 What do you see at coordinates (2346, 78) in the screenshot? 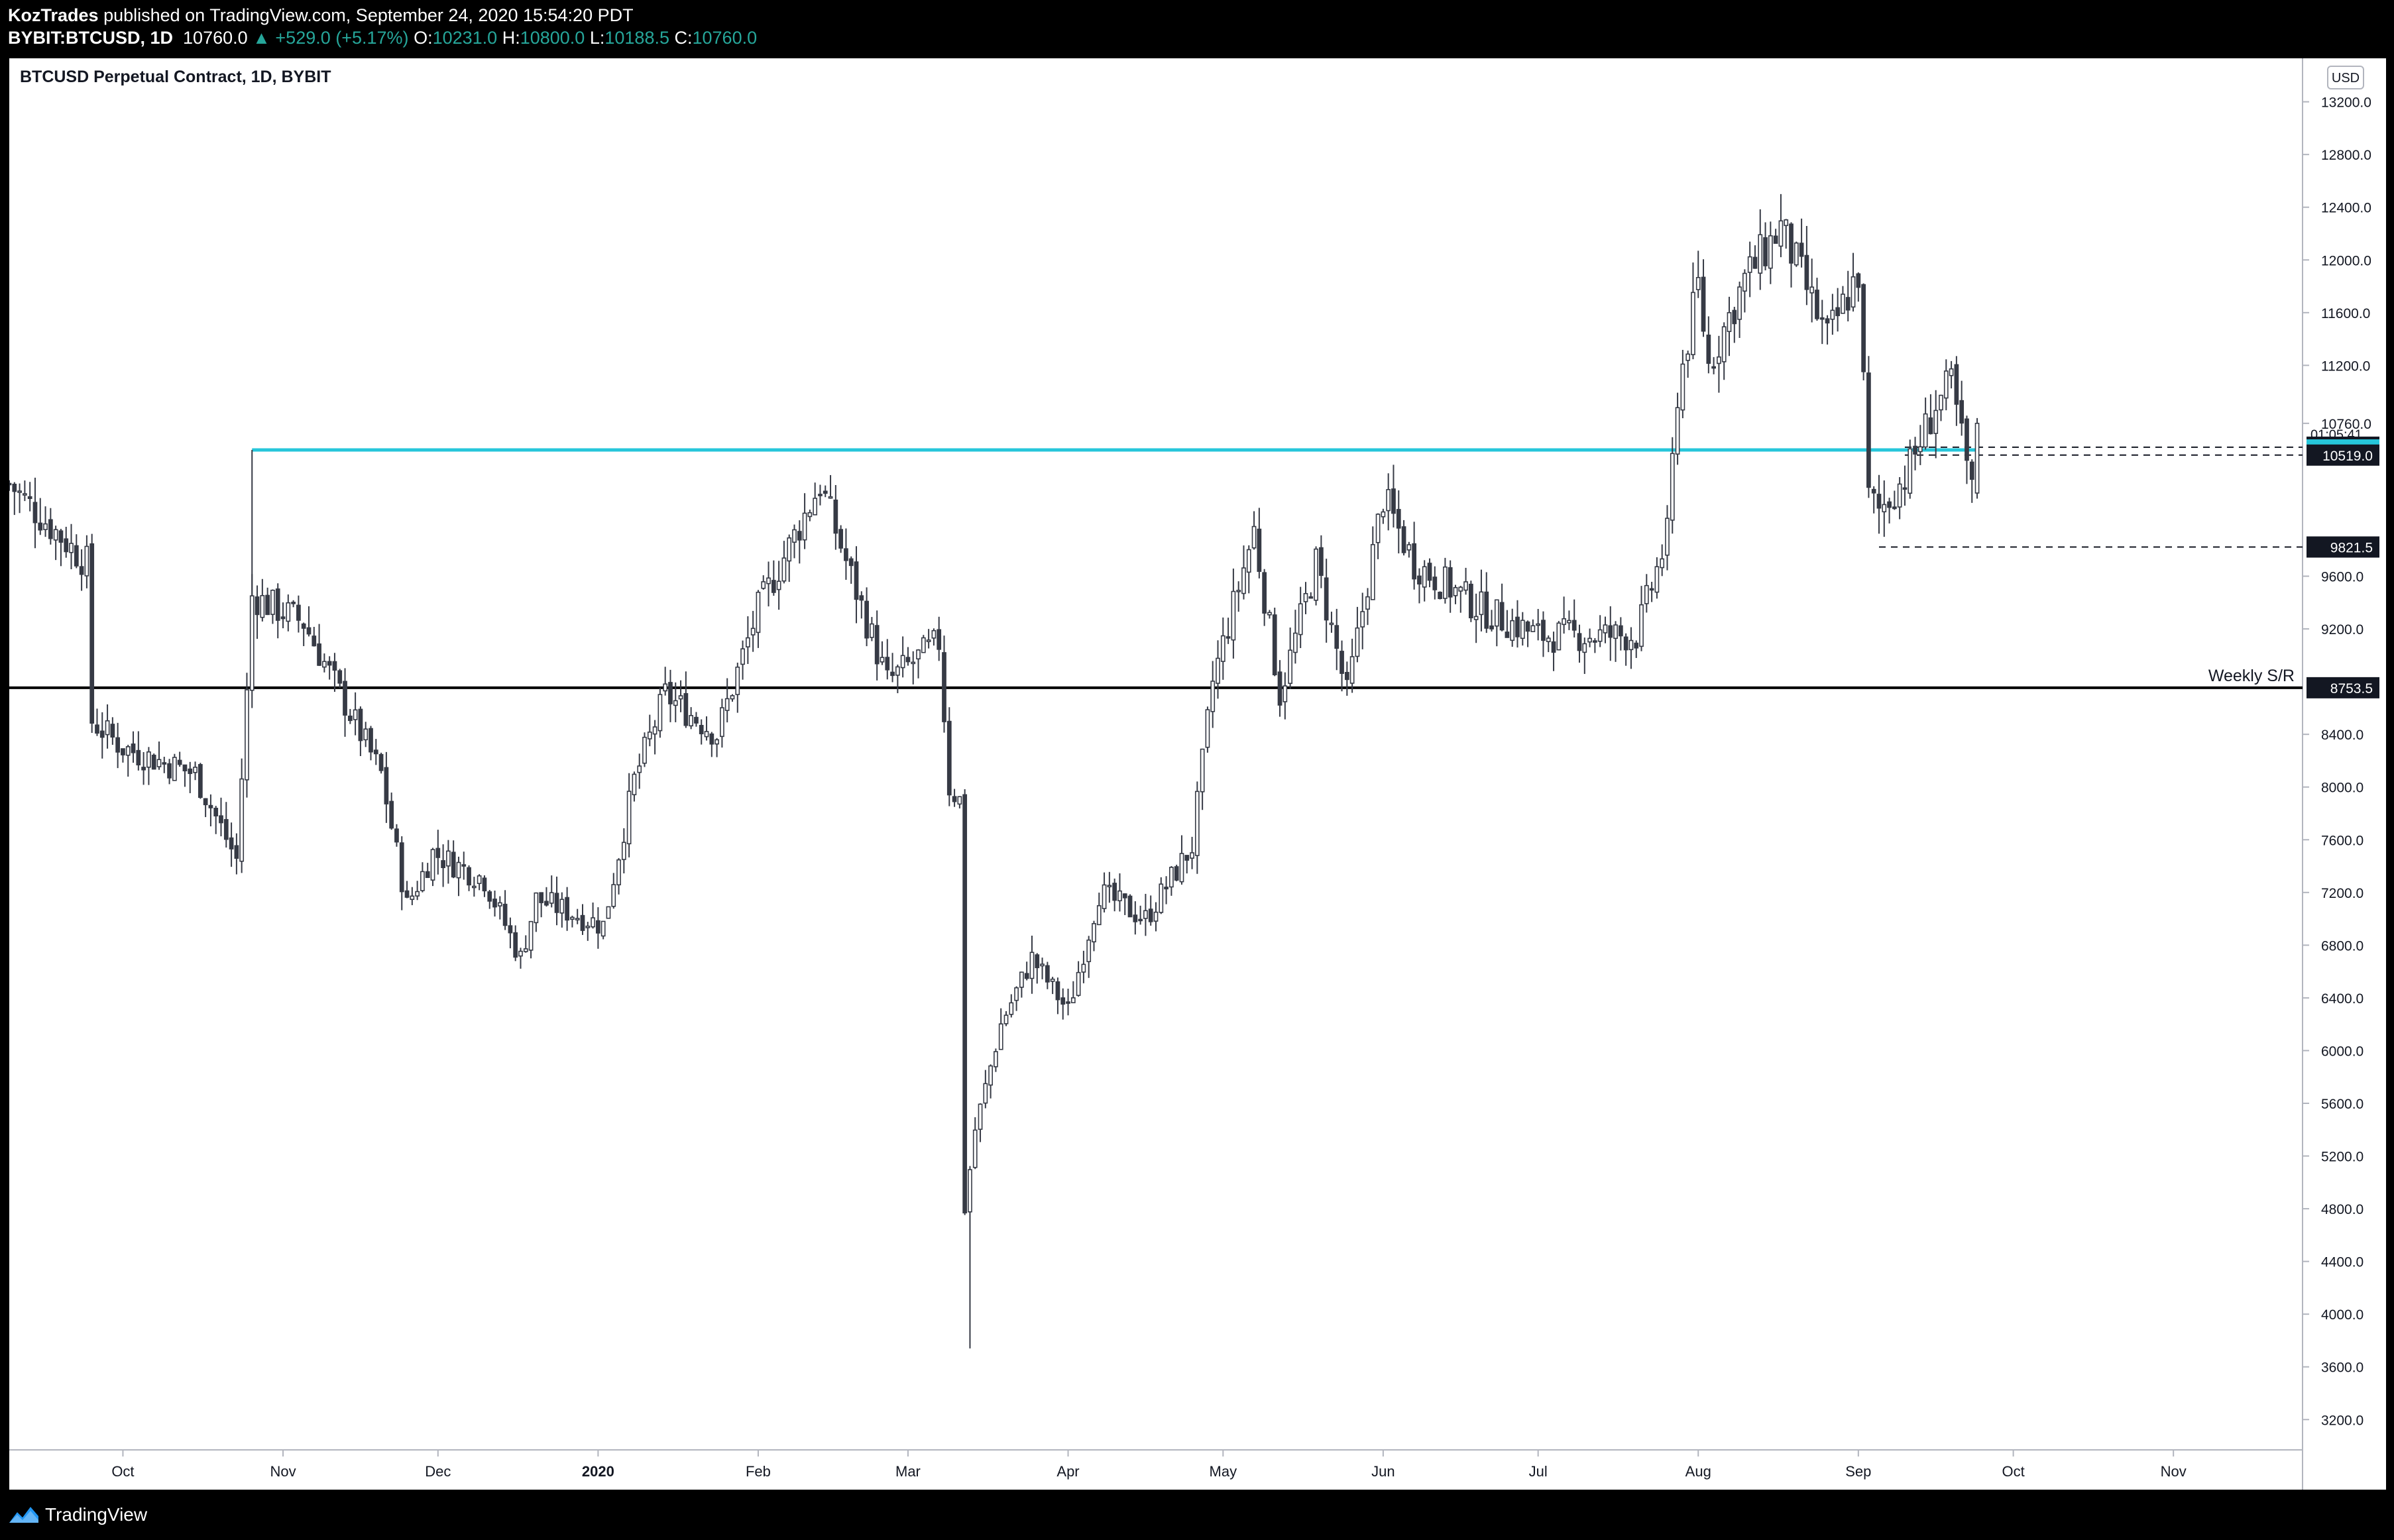
I see `currency-label: USD` at bounding box center [2346, 78].